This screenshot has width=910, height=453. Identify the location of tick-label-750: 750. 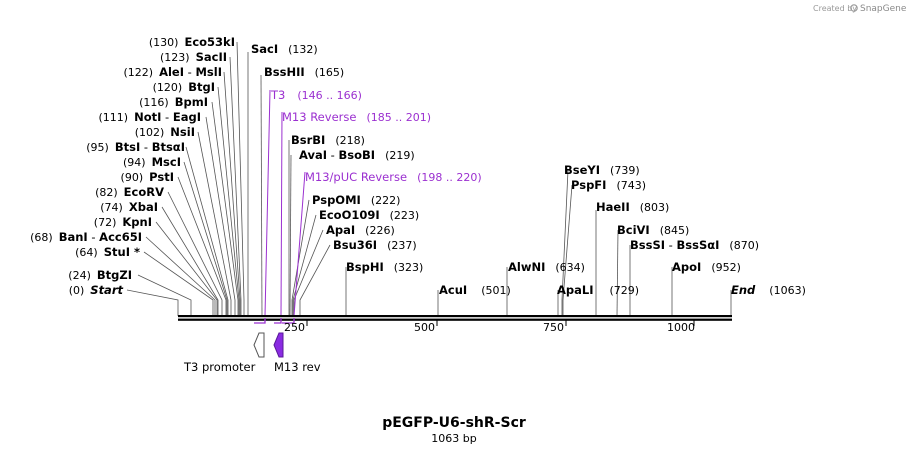
(553, 327).